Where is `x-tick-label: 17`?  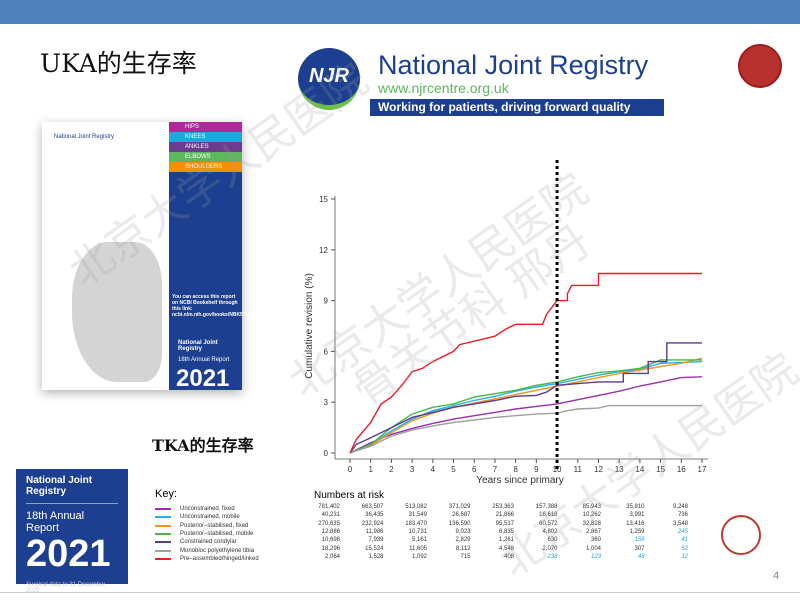
x-tick-label: 17 is located at coordinates (702, 469).